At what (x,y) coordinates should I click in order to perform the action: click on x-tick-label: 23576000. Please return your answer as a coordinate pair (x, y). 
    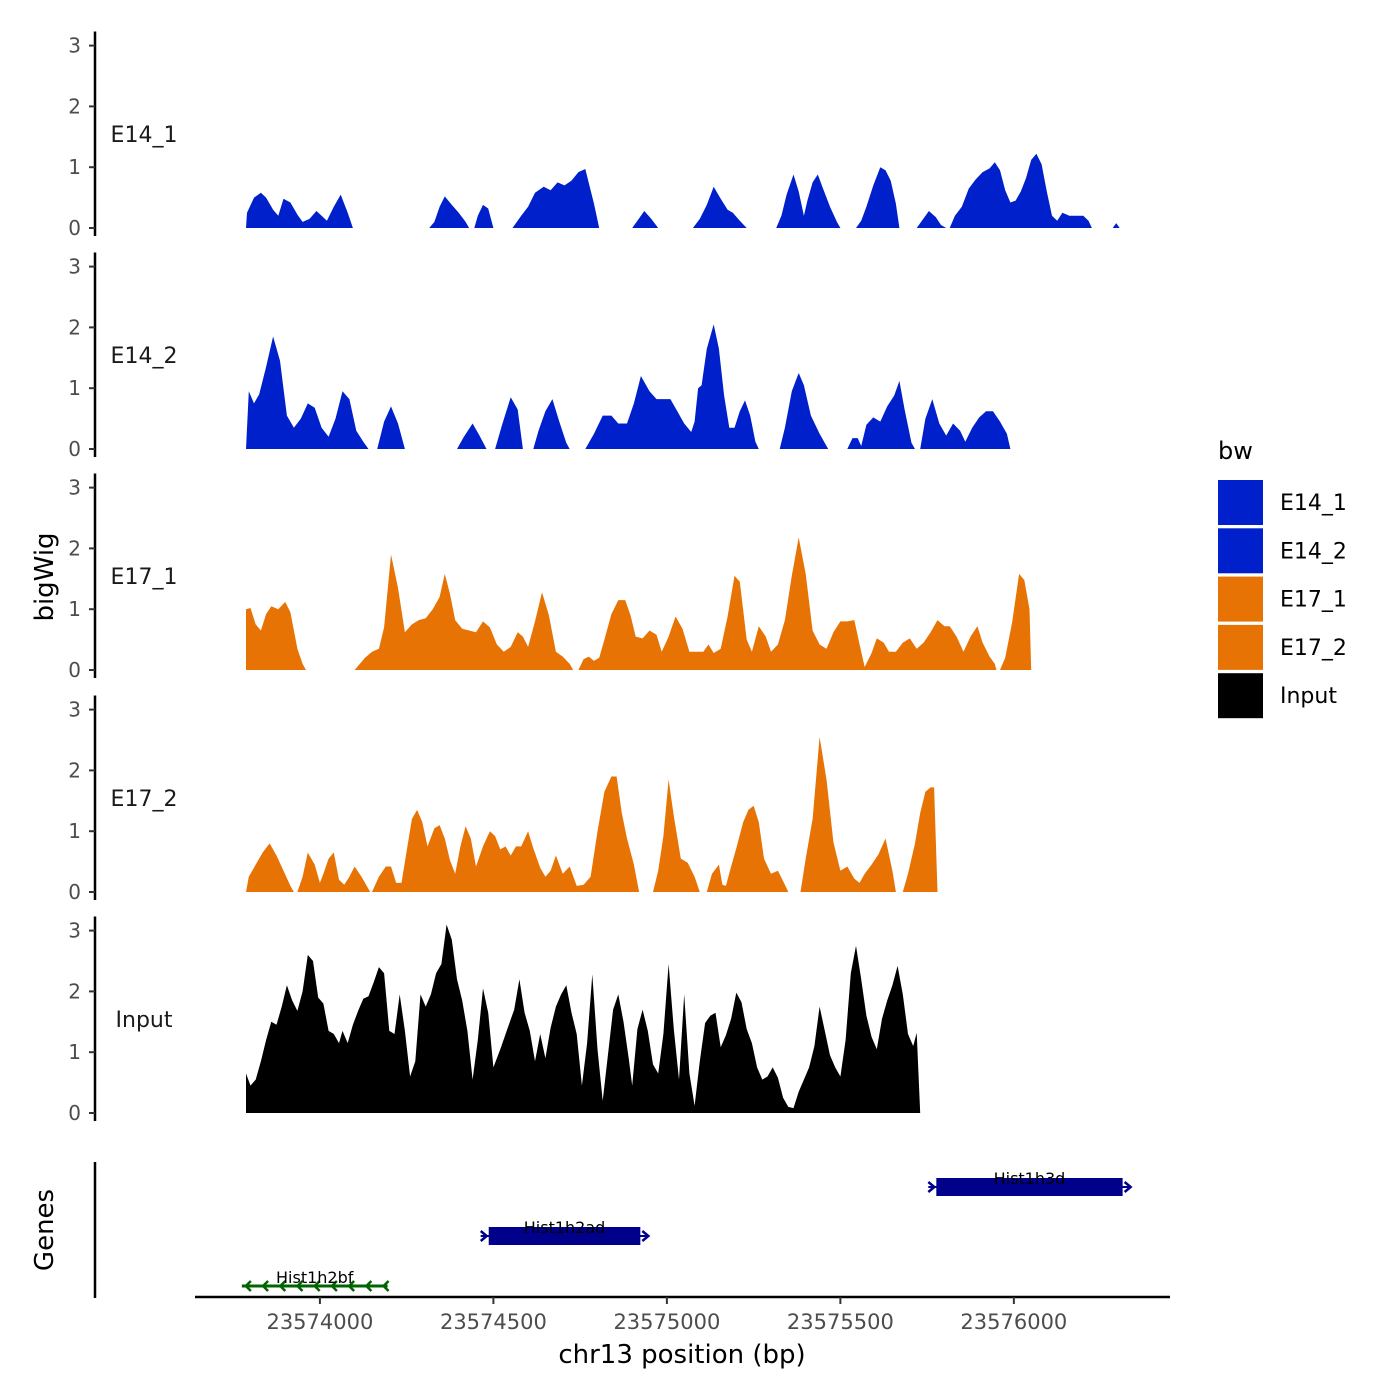
    Looking at the image, I should click on (1013, 1322).